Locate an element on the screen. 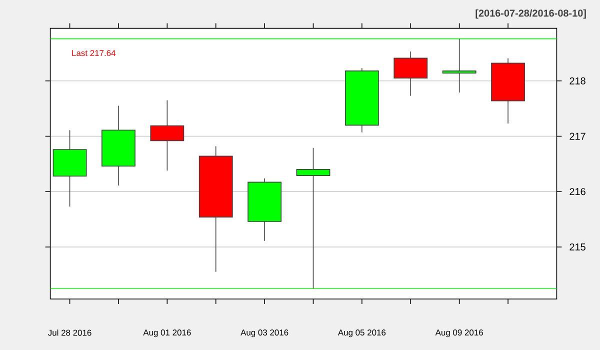  x-tick-label: Aug 03 2016 is located at coordinates (264, 334).